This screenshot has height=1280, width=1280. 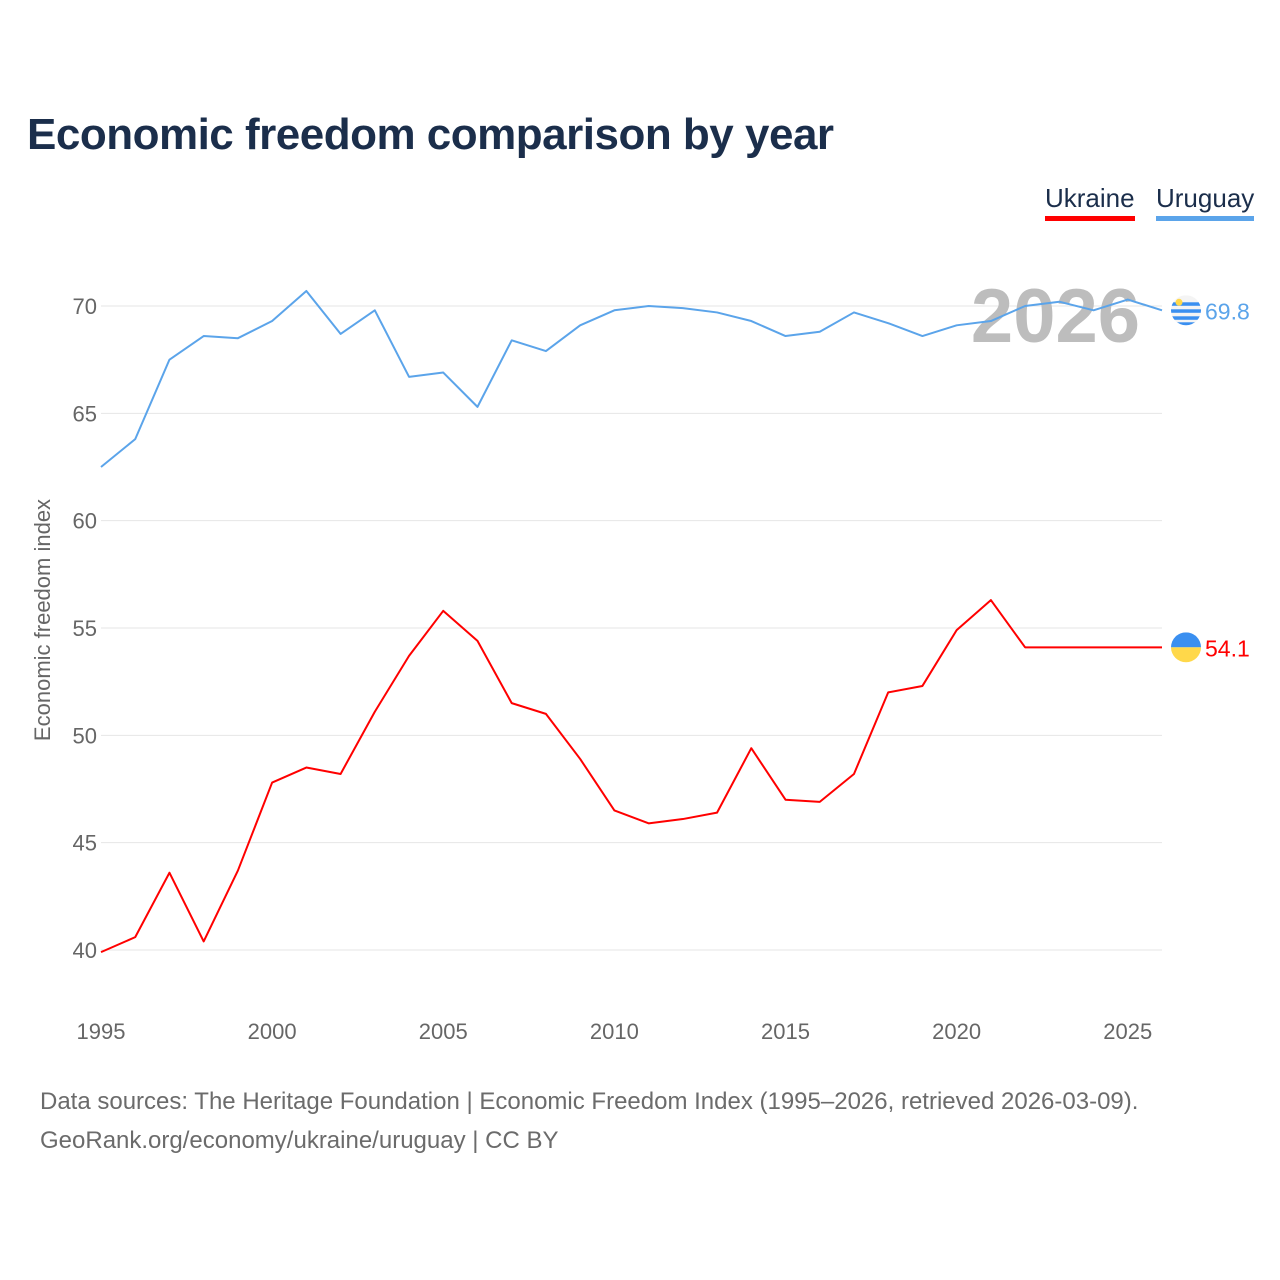 I want to click on y-tick-label: 70, so click(x=85, y=306).